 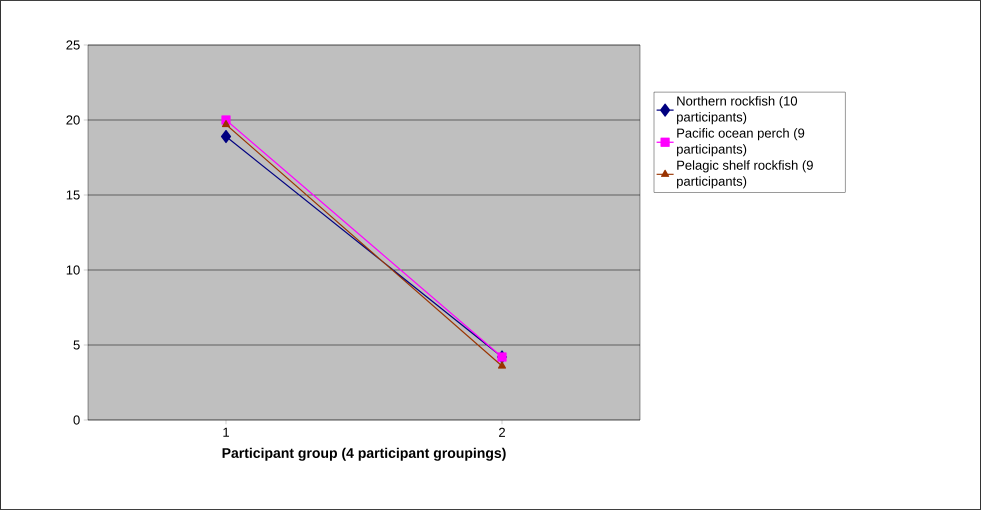 I want to click on y-tick-label: 25, so click(x=73, y=45).